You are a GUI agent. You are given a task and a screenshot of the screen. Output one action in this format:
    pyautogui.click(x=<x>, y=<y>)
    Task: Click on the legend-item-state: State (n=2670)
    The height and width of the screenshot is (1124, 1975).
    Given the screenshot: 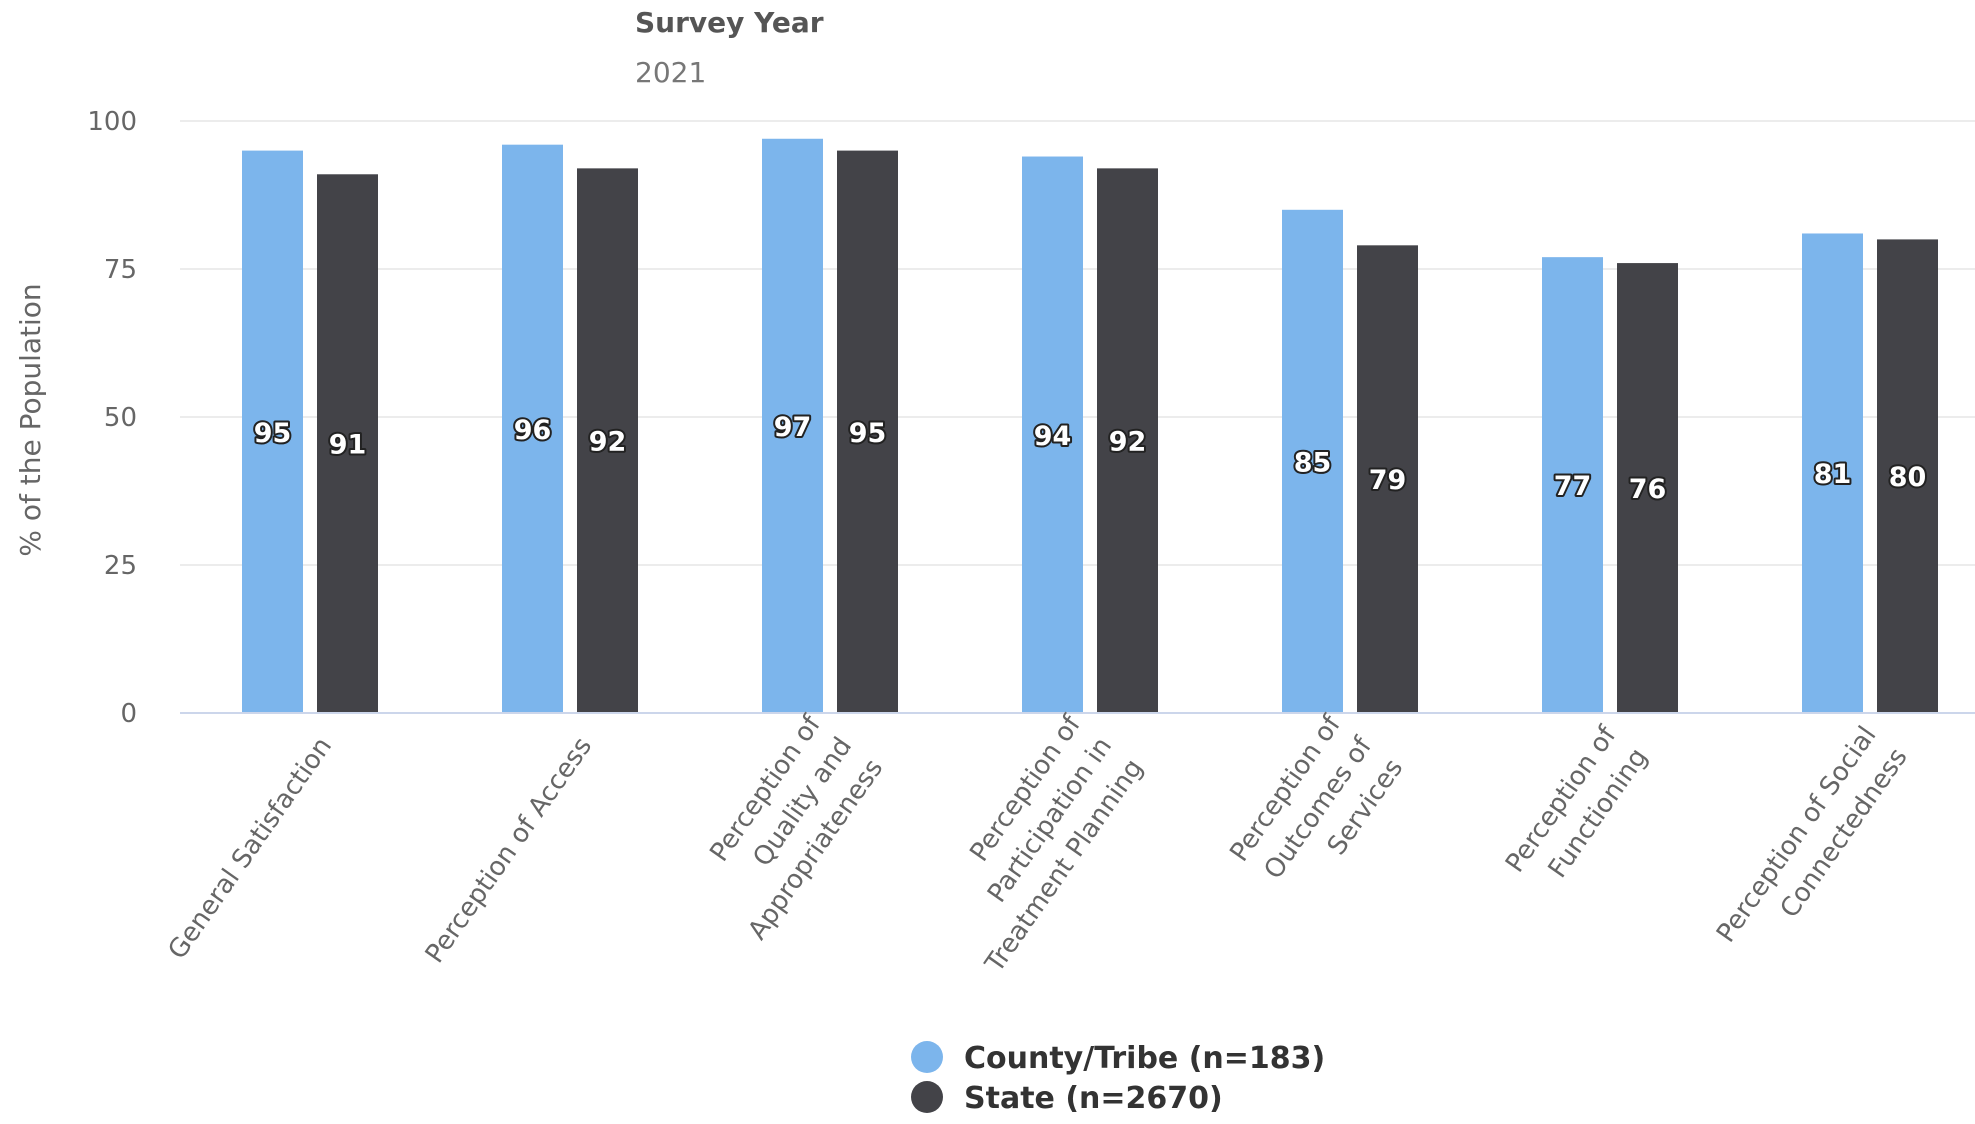 What is the action you would take?
    pyautogui.click(x=1067, y=1098)
    